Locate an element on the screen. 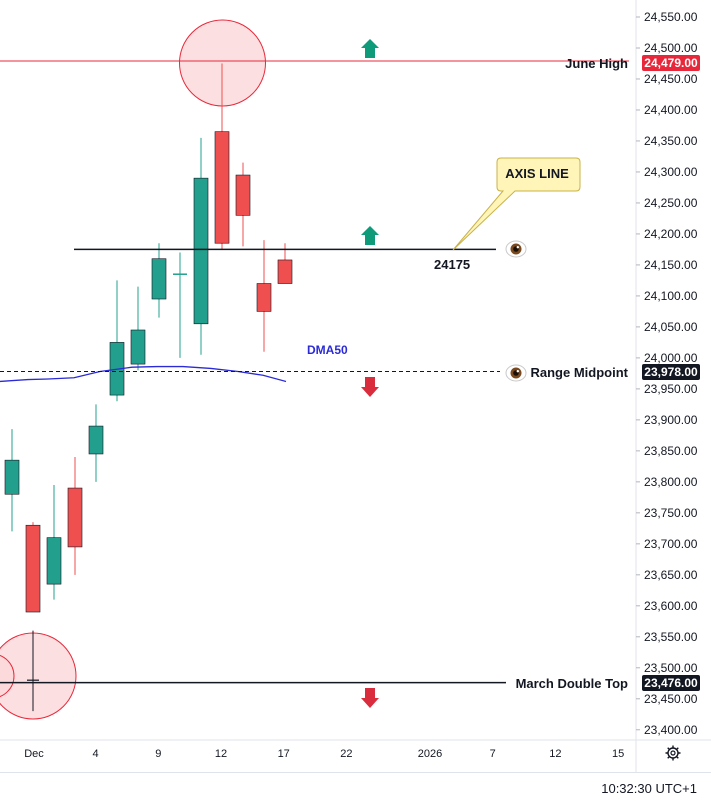 The width and height of the screenshot is (711, 803). price-tick-label: 23,600.00 is located at coordinates (671, 606).